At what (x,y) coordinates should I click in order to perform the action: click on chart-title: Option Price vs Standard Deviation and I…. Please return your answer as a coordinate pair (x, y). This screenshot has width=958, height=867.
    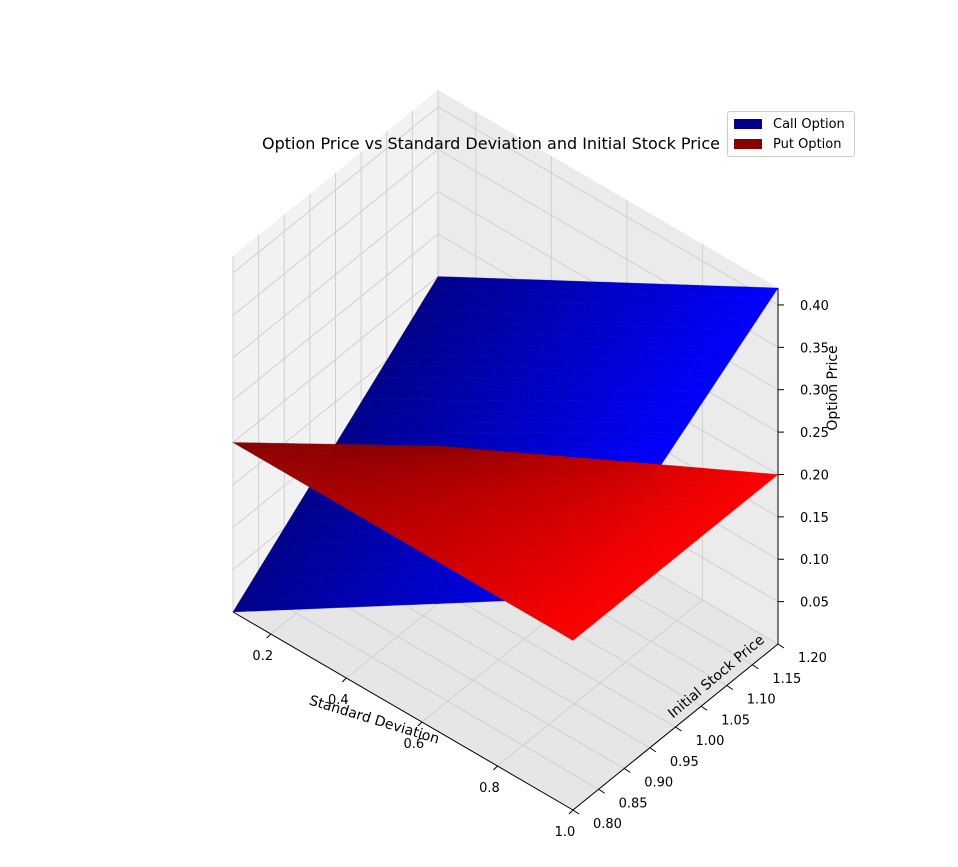
    Looking at the image, I should click on (491, 143).